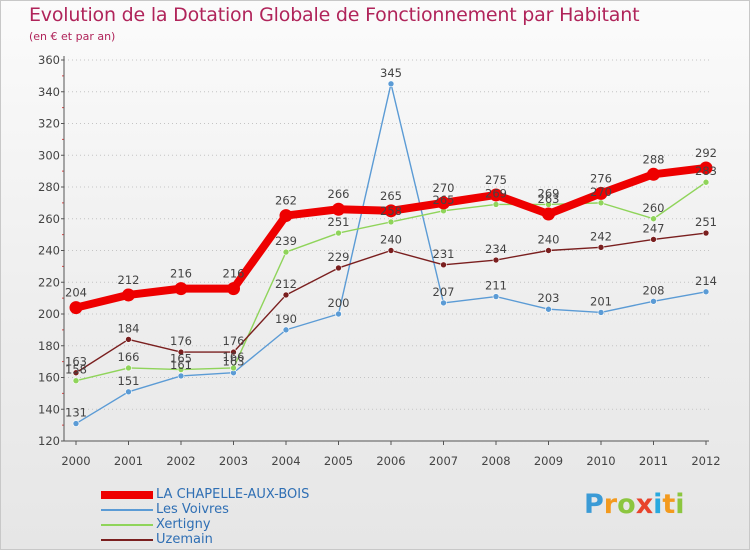 The width and height of the screenshot is (750, 550). Describe the element at coordinates (549, 199) in the screenshot. I see `data-label-la-chapelle-aux-bois: 263` at that location.